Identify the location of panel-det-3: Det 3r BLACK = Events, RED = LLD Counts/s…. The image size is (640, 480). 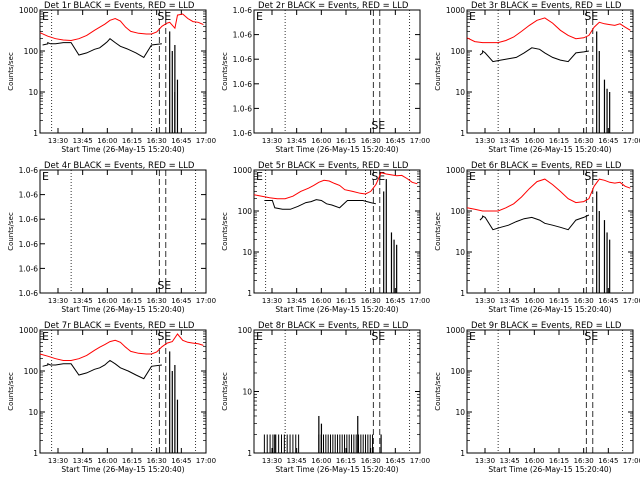
(537, 77).